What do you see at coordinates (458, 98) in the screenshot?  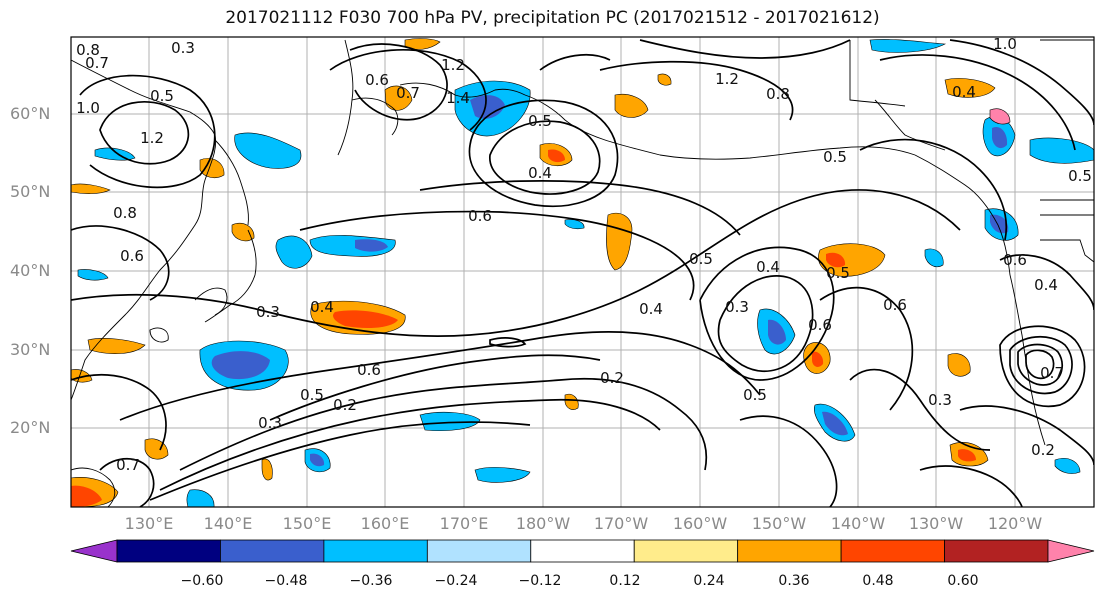 I see `contour-label: 1.4` at bounding box center [458, 98].